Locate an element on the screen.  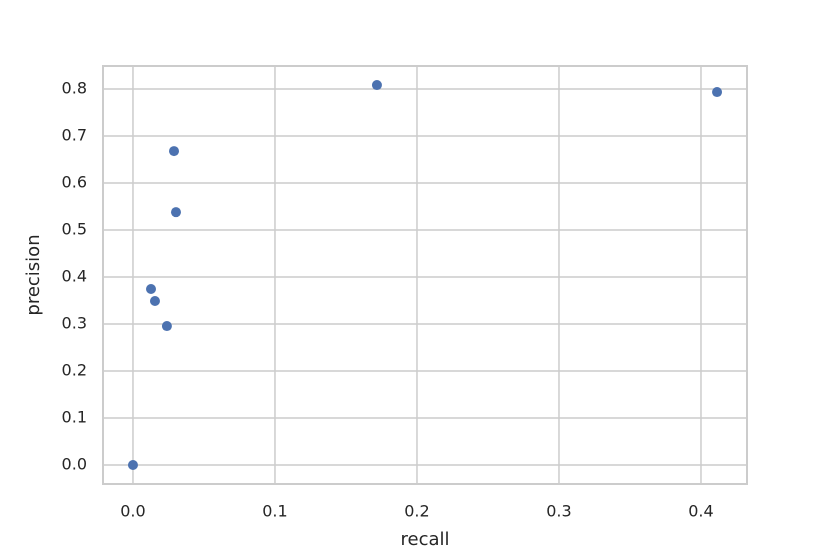
x-tick-label: 0.3 is located at coordinates (558, 511).